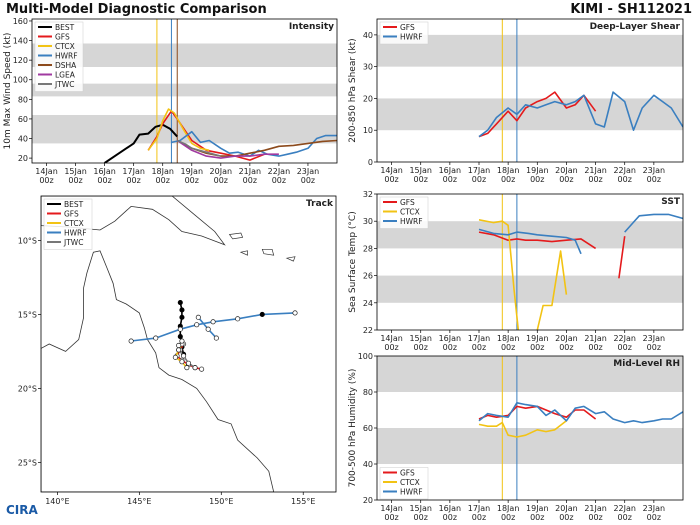  I want to click on intensity-xtick-date: 17Jan, so click(133, 171).